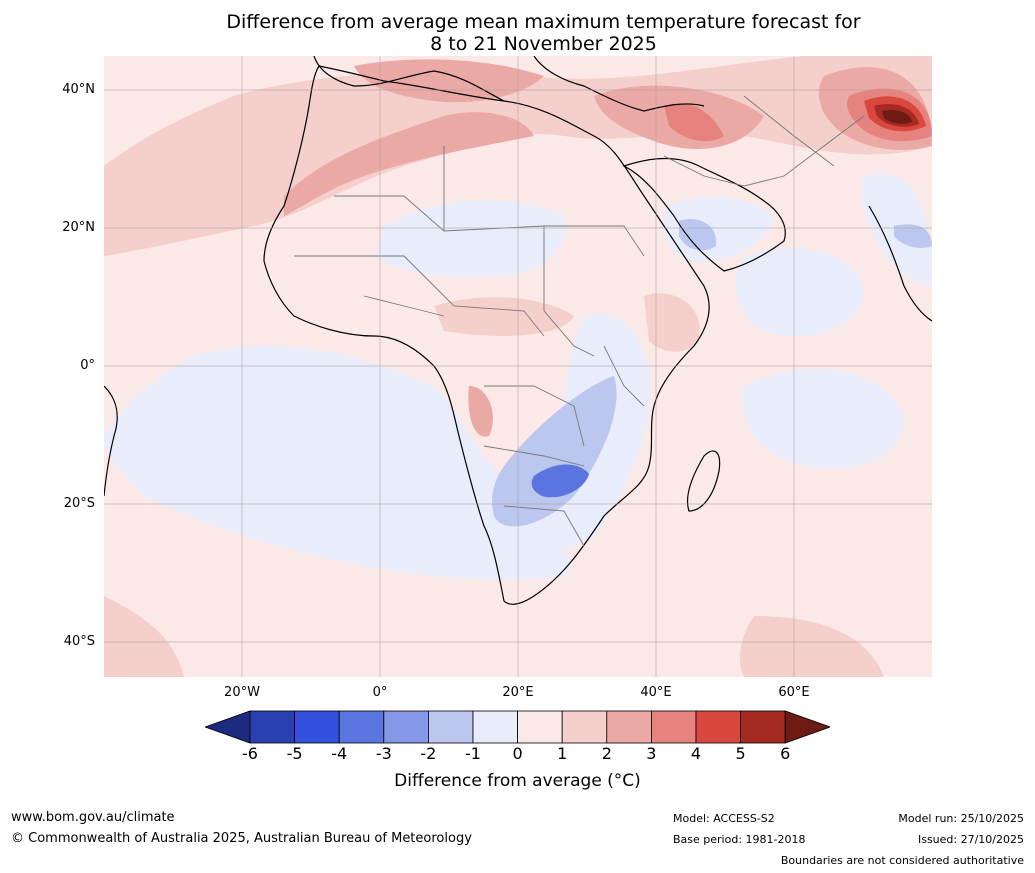 This screenshot has height=873, width=1035. What do you see at coordinates (606, 753) in the screenshot?
I see `colorbar-tick-label: 2` at bounding box center [606, 753].